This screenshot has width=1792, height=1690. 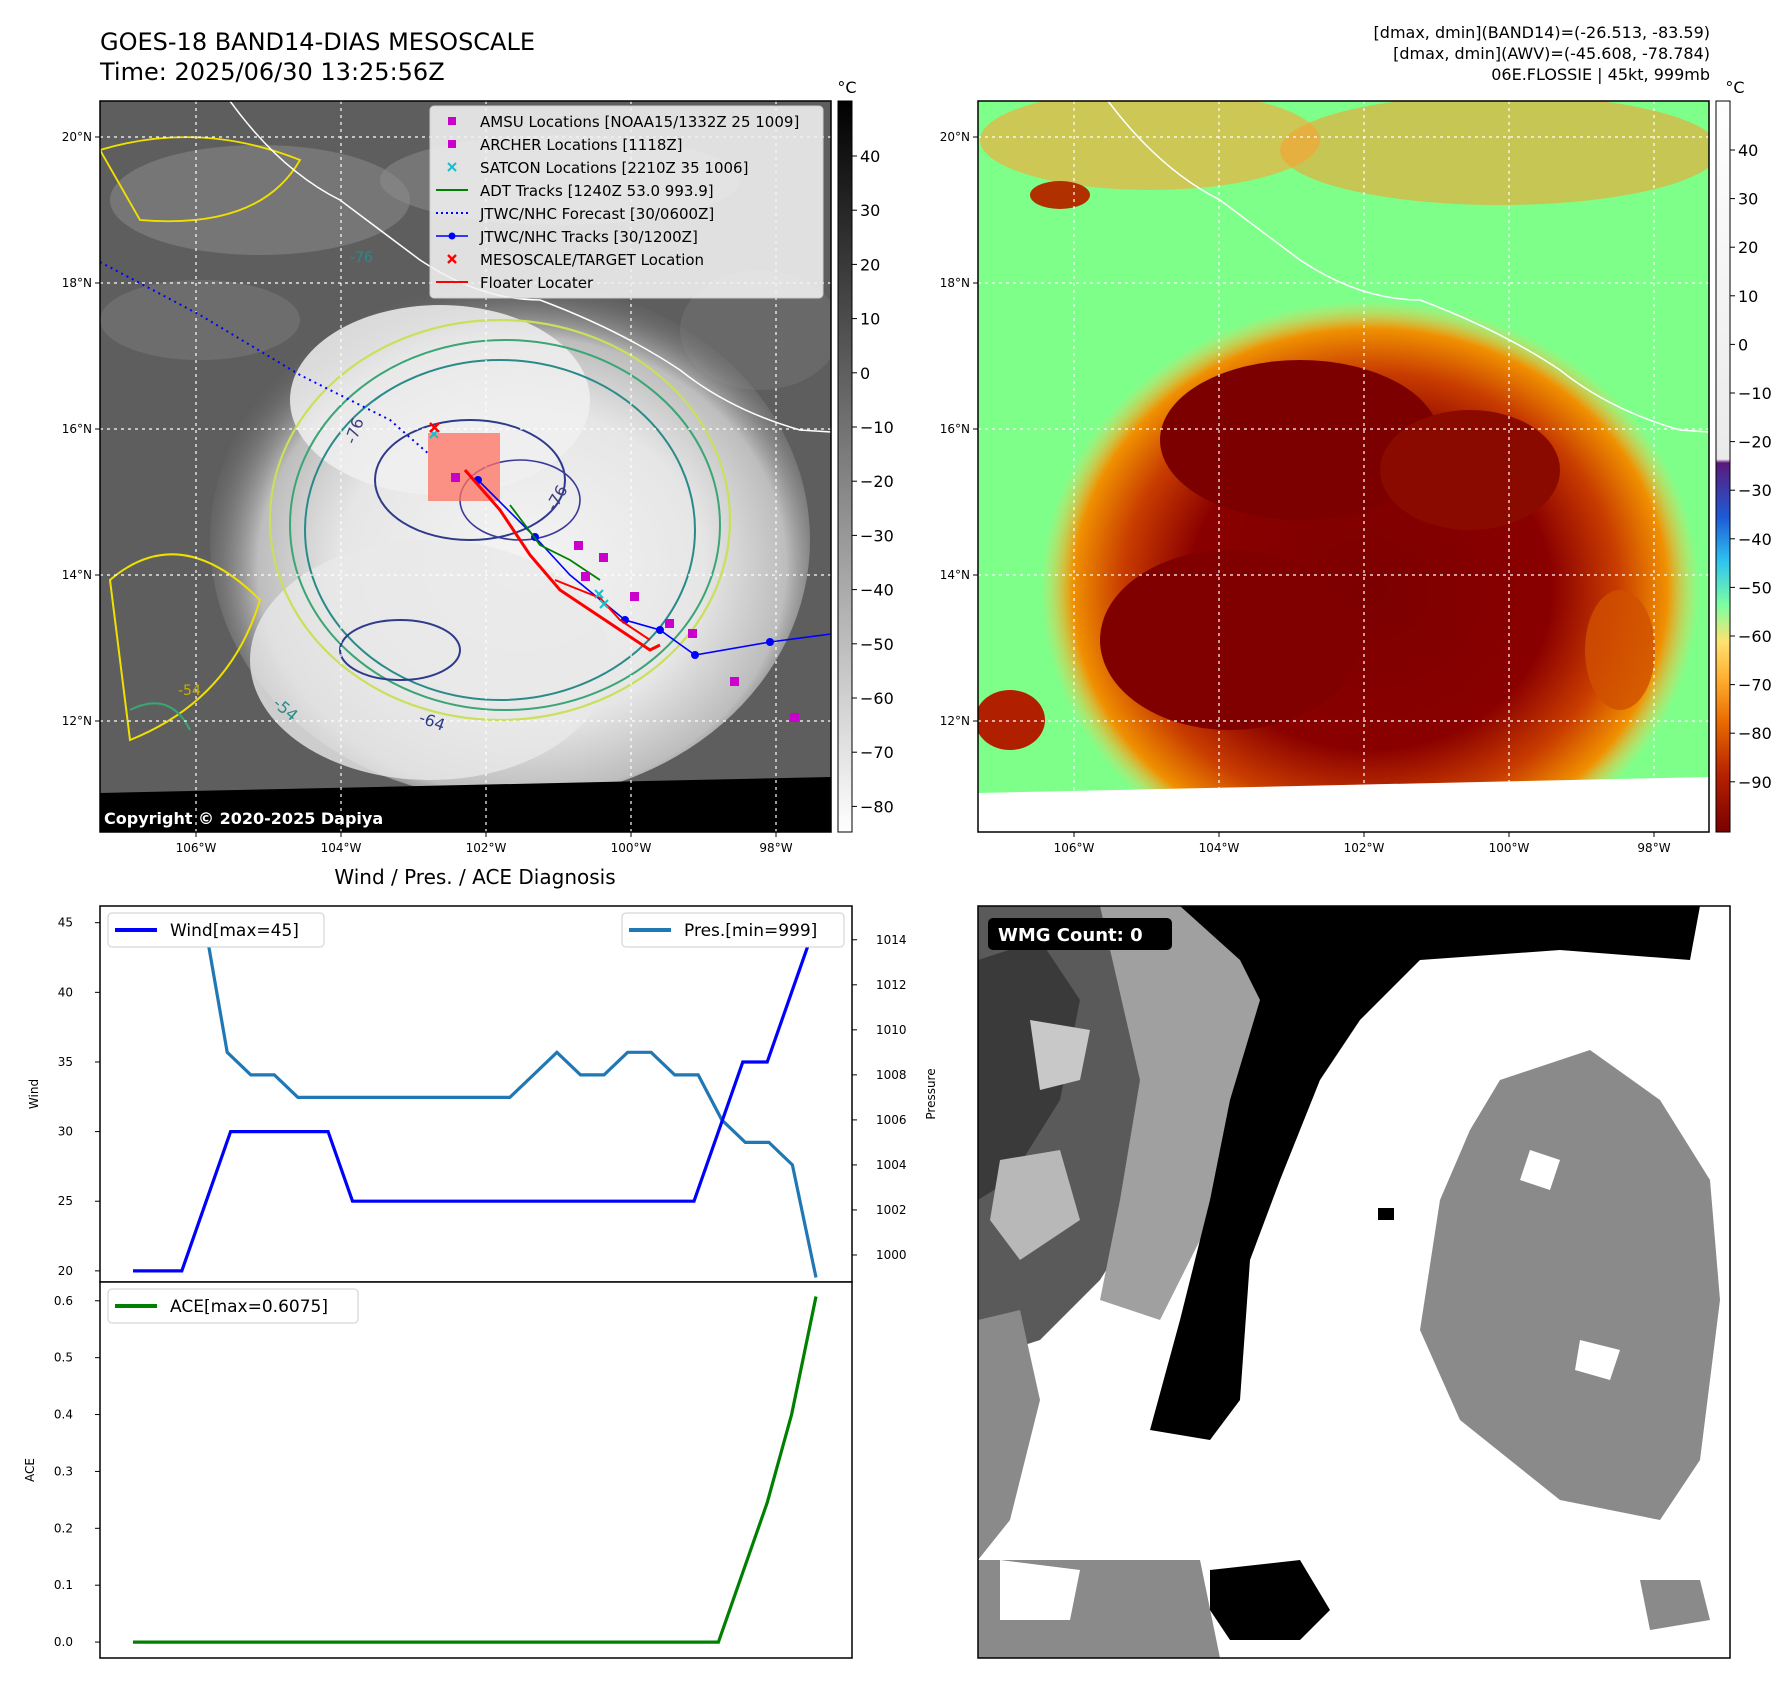 What do you see at coordinates (846, 87) in the screenshot?
I see `ir-colorbar-unit: °C` at bounding box center [846, 87].